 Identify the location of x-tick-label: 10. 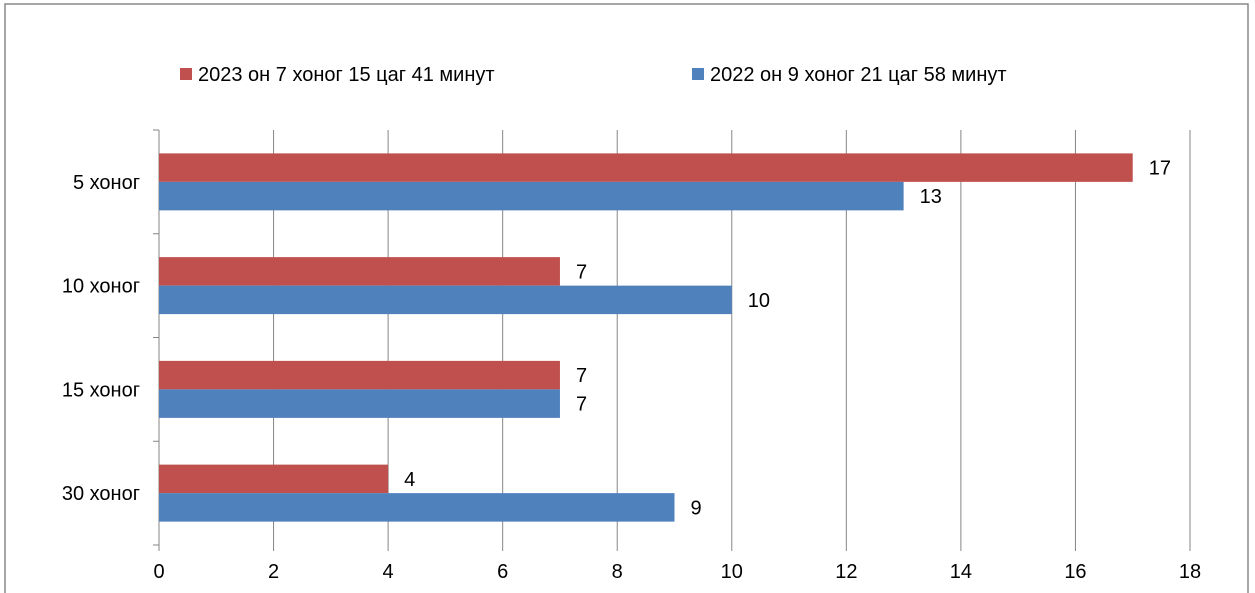
(732, 572).